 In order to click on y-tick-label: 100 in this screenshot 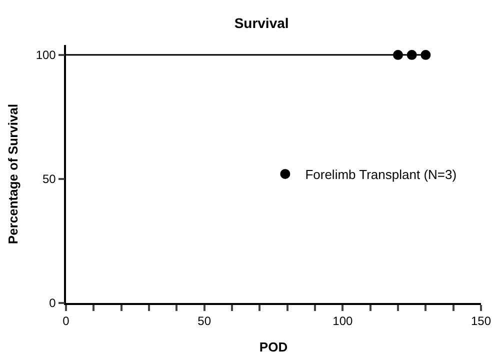, I will do `click(46, 55)`.